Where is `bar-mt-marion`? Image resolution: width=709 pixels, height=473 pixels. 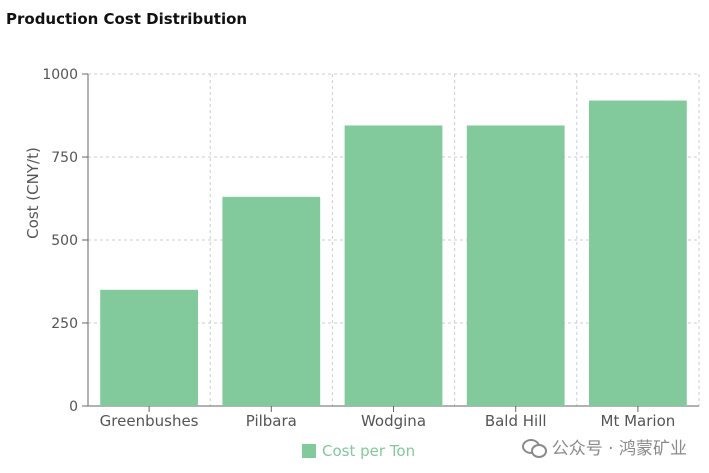
bar-mt-marion is located at coordinates (638, 253).